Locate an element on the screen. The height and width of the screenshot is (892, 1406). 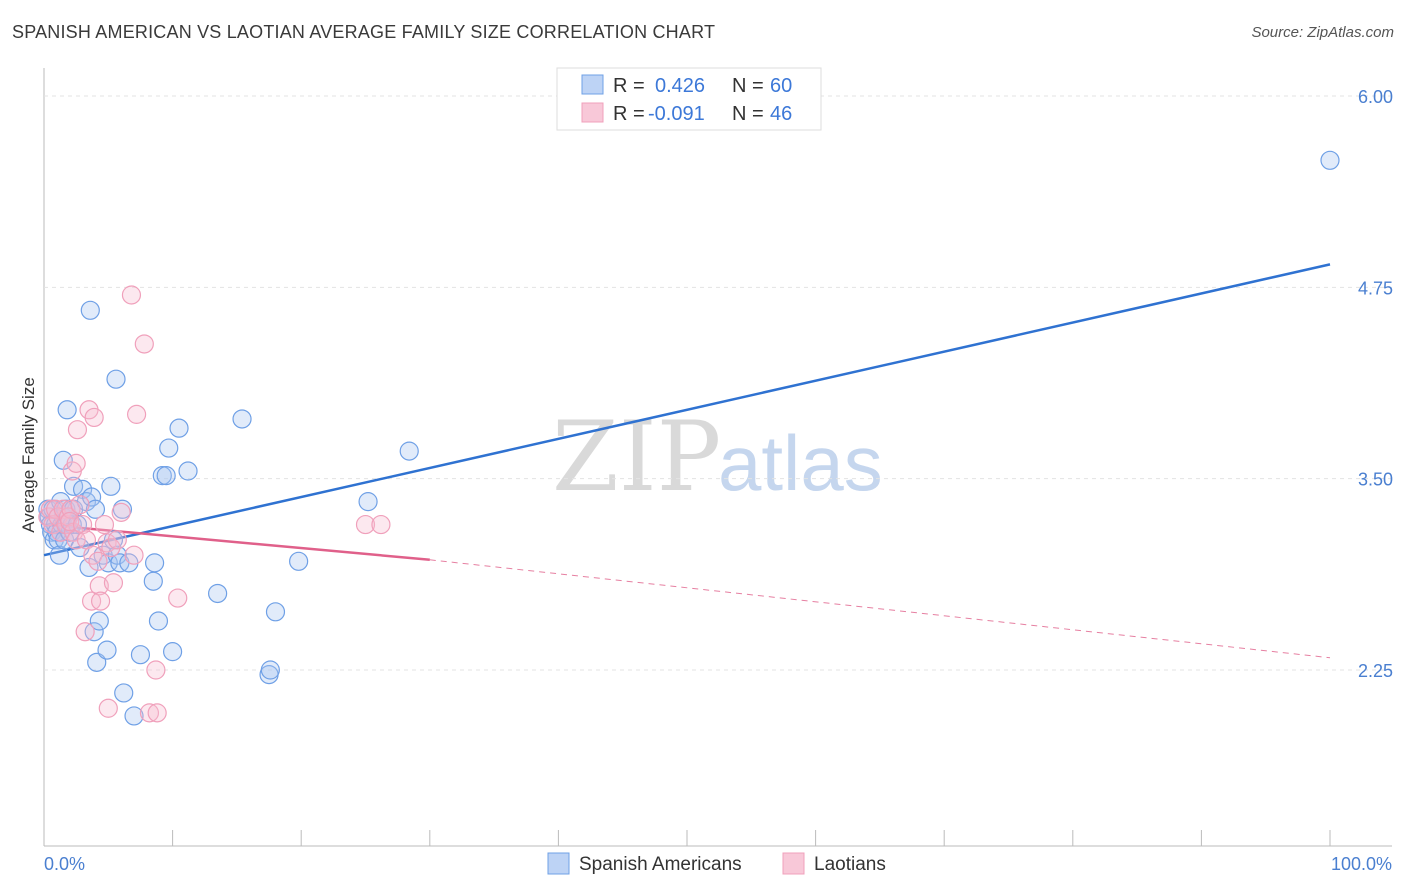
y-tick-label: 4.75 is located at coordinates (1375, 288).